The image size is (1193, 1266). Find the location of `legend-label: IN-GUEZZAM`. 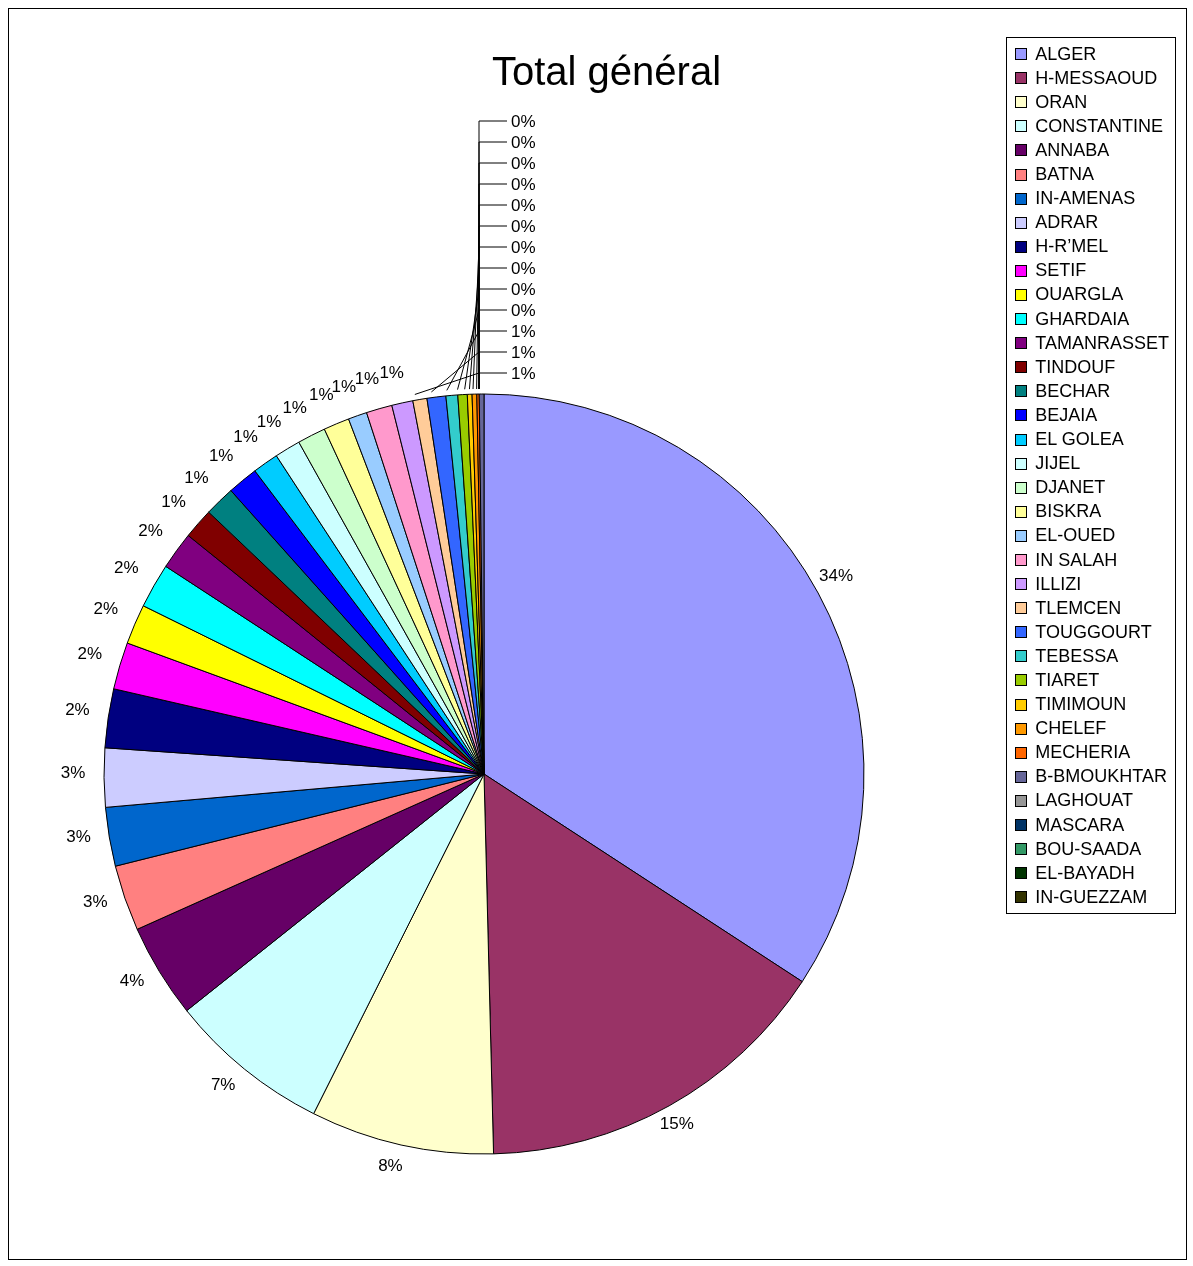

legend-label: IN-GUEZZAM is located at coordinates (1091, 897).